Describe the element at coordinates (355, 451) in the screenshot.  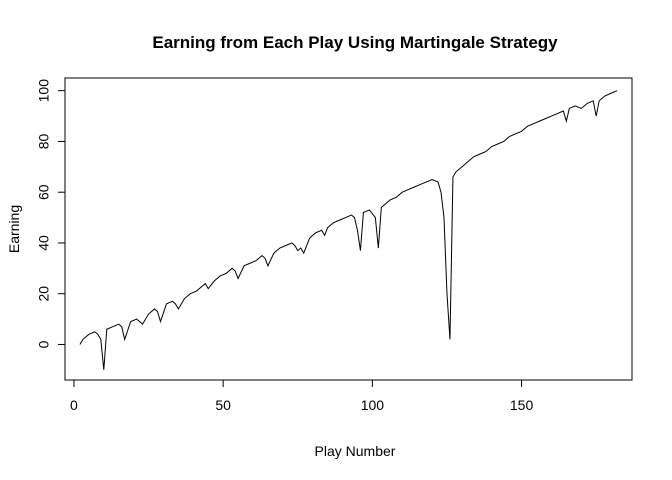
I see `x-axis-label: Play Number` at that location.